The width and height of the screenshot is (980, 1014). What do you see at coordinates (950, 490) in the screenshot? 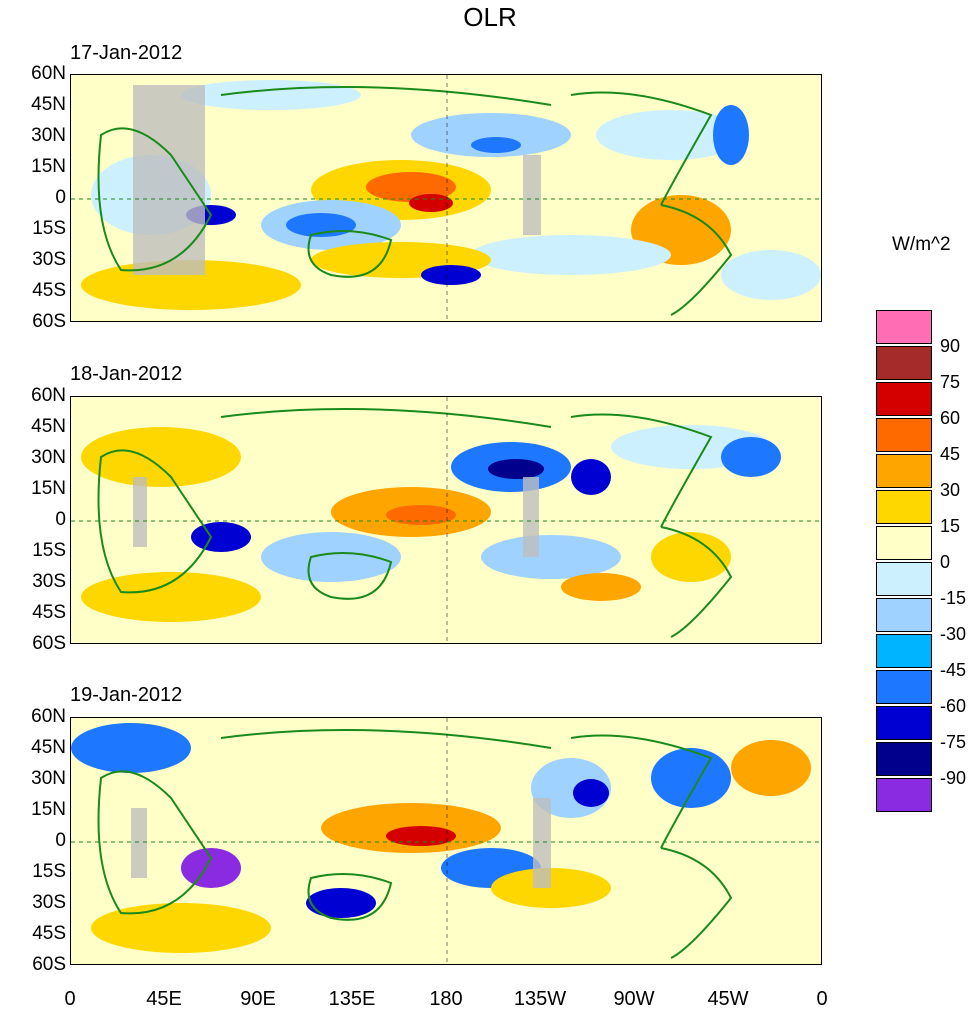
I see `legend-label: 30` at bounding box center [950, 490].